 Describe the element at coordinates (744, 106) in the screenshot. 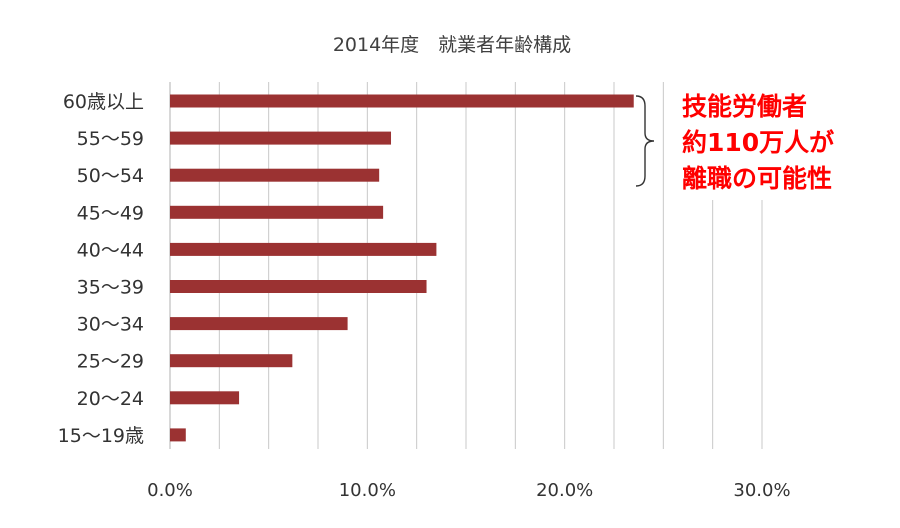

I see `annotation-line: 技能労働者` at that location.